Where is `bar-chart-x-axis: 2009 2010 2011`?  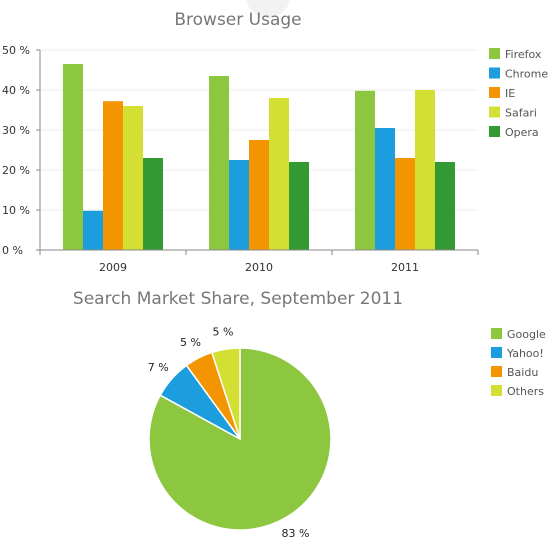
bar-chart-x-axis: 2009 2010 2011 is located at coordinates (259, 261).